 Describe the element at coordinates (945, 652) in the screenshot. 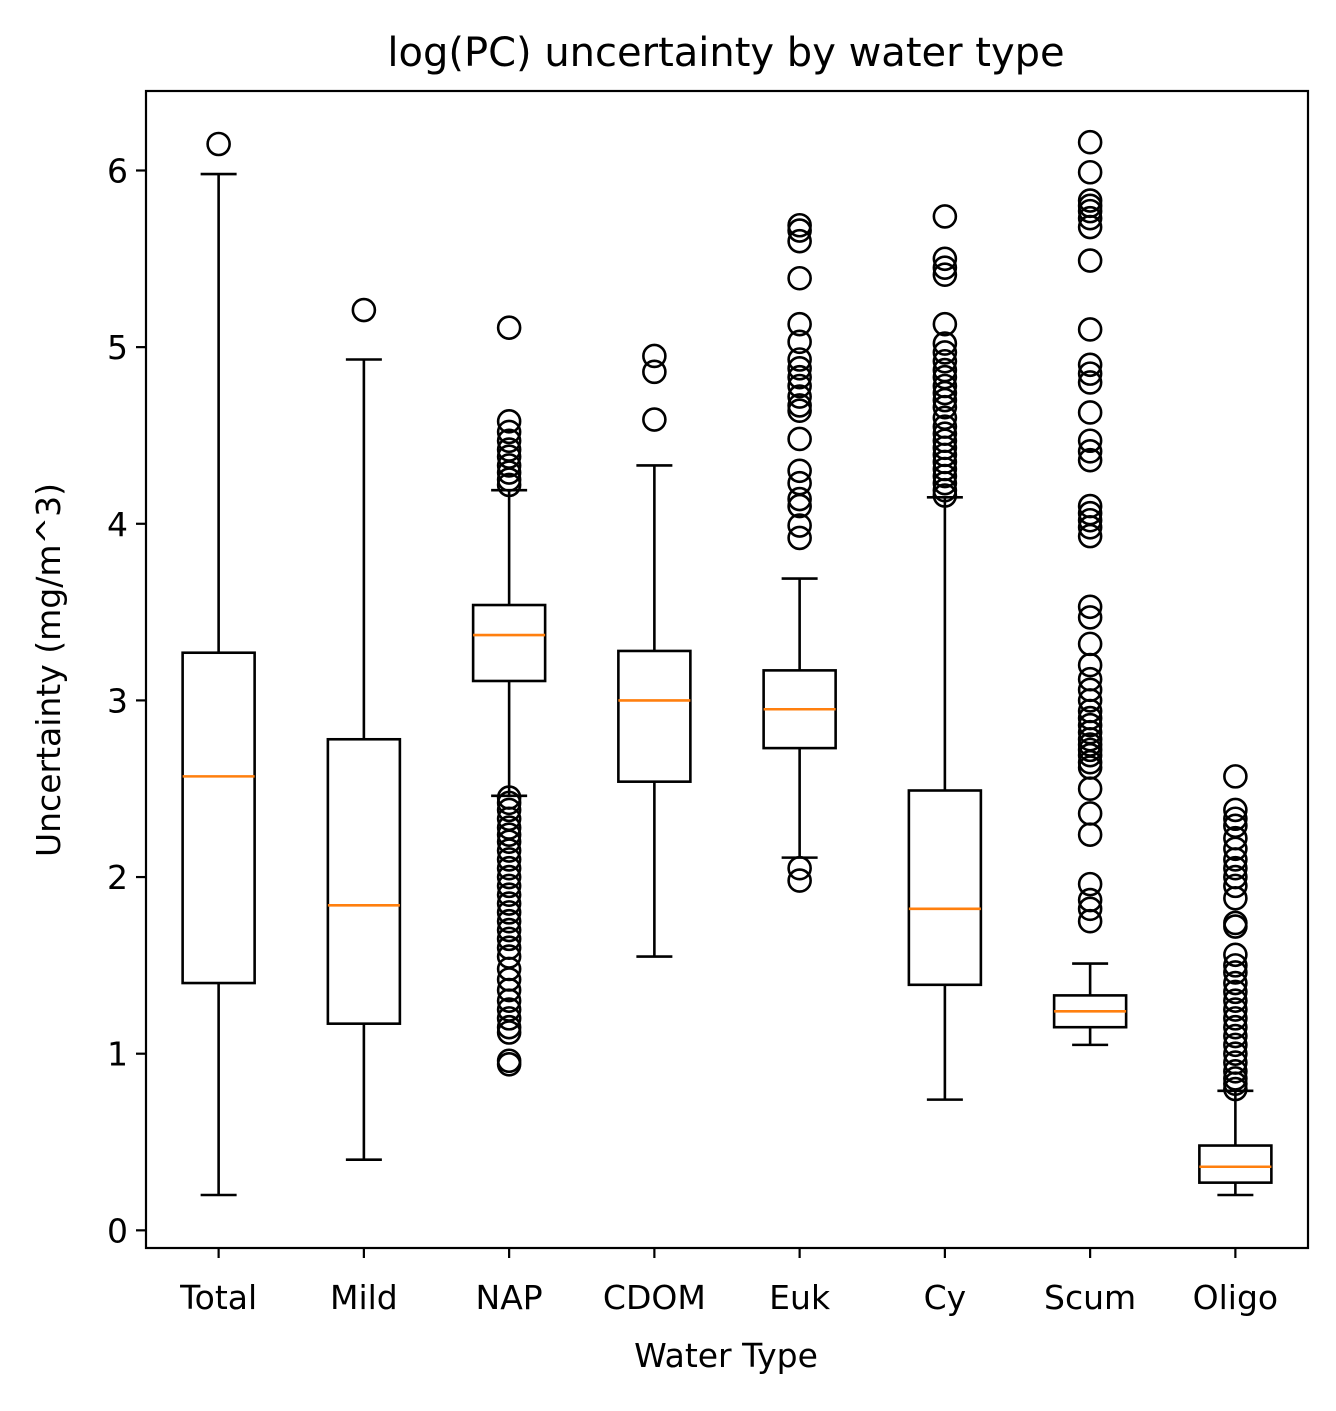

I see `box-group-cy` at that location.